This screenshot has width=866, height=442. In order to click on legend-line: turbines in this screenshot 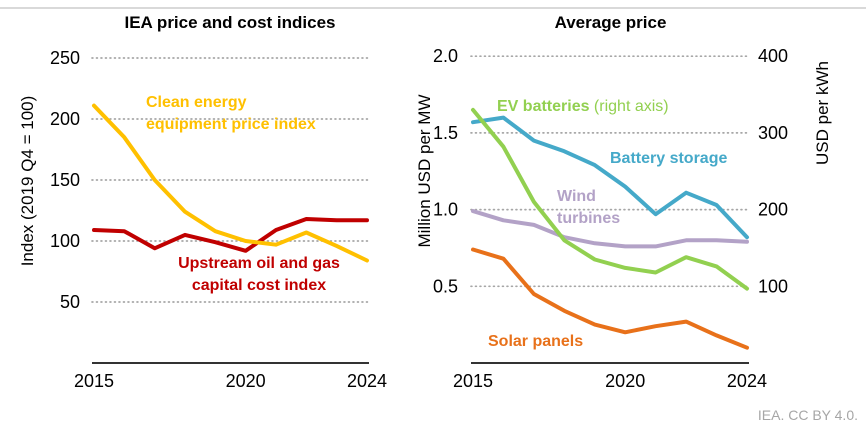, I will do `click(589, 218)`.